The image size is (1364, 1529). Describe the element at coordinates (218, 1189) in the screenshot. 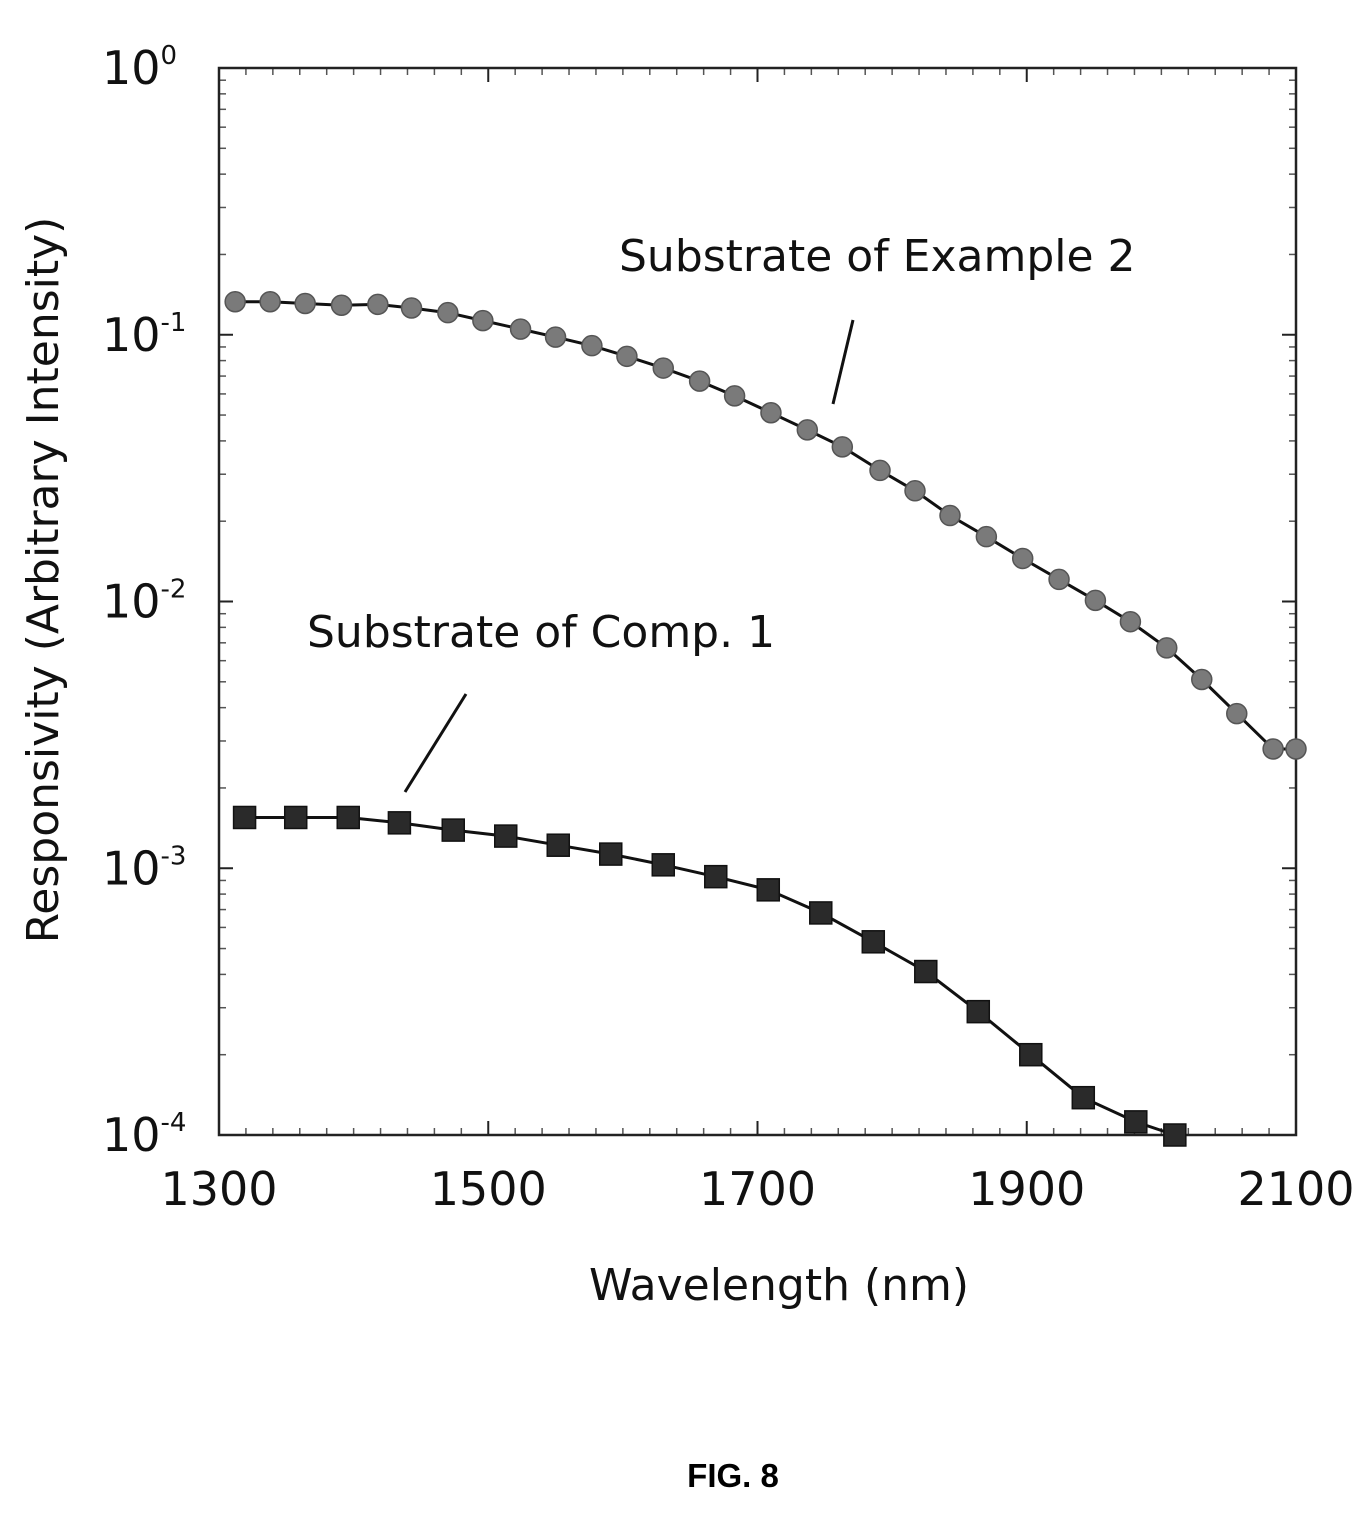

I see `x-tick-label: 1300` at that location.